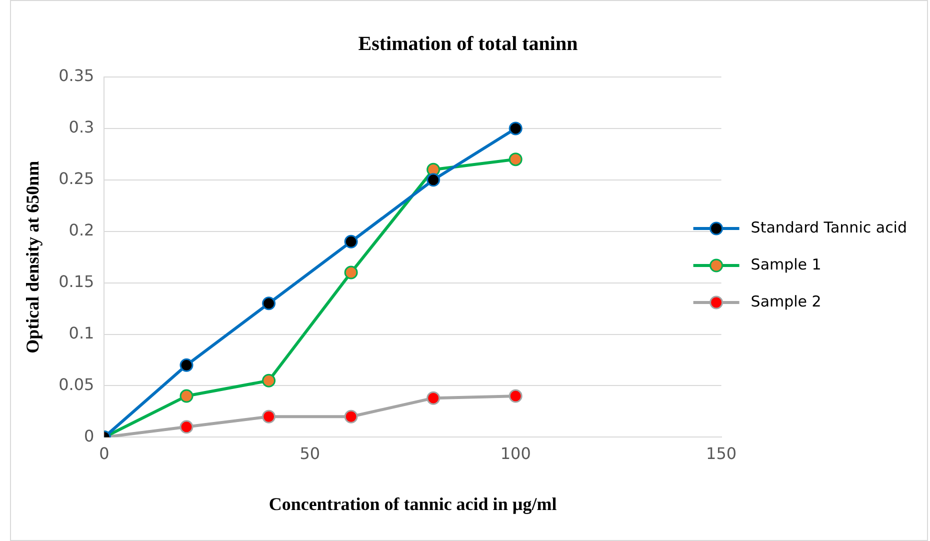 Image resolution: width=930 pixels, height=541 pixels. I want to click on y-tick-label: 0.35, so click(76, 76).